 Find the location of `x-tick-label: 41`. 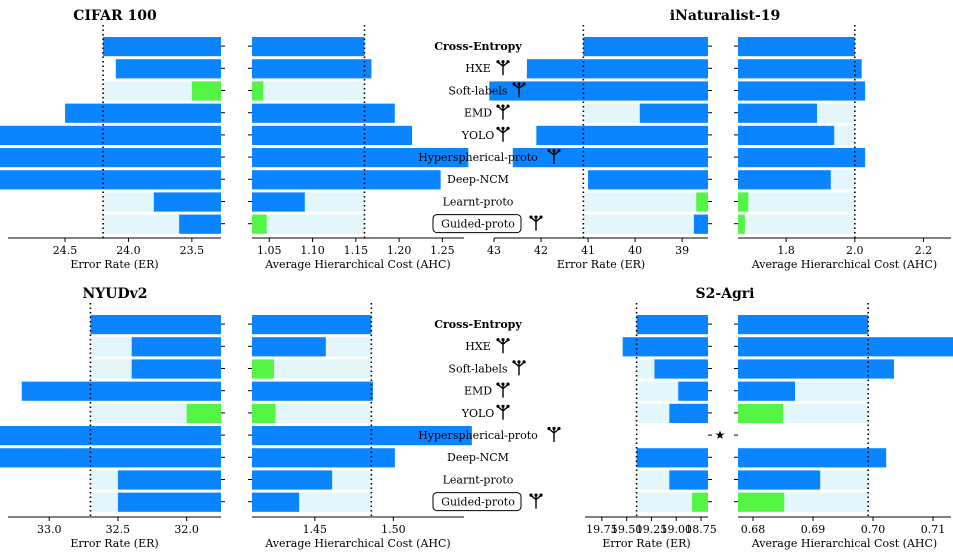

x-tick-label: 41 is located at coordinates (588, 250).